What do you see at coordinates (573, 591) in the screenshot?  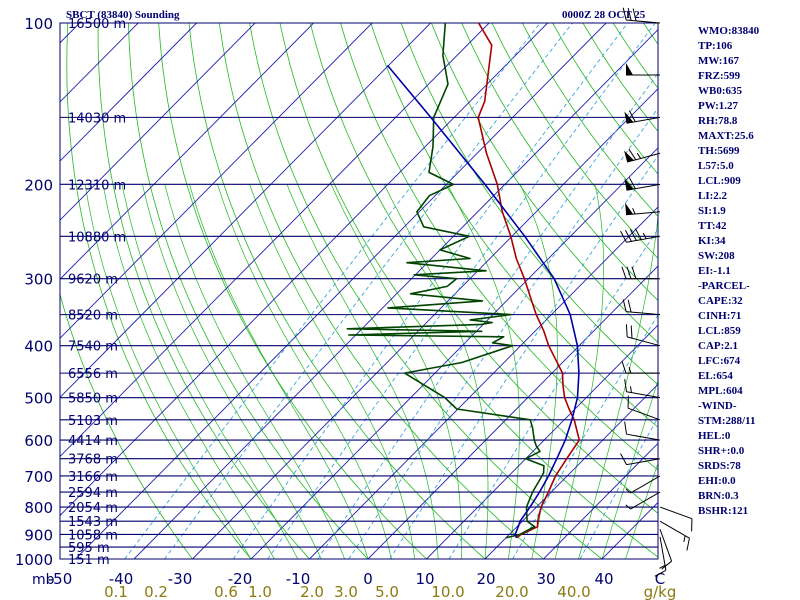 I see `mixing-ratio-tick-label: 40.0` at bounding box center [573, 591].